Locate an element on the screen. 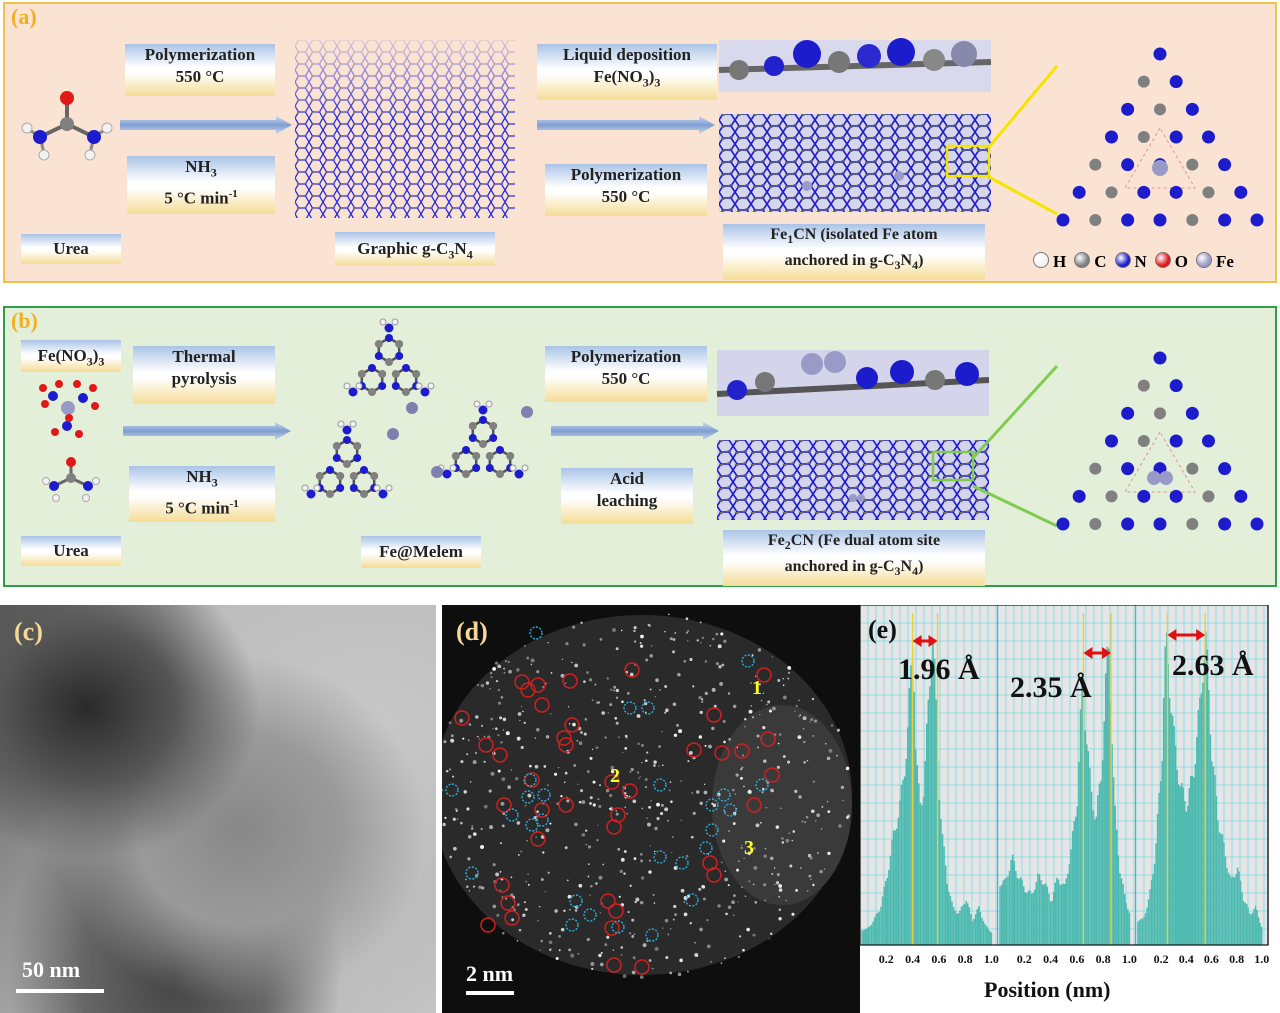 The image size is (1280, 1013). tem-image: (c) 50 nm is located at coordinates (218, 809).